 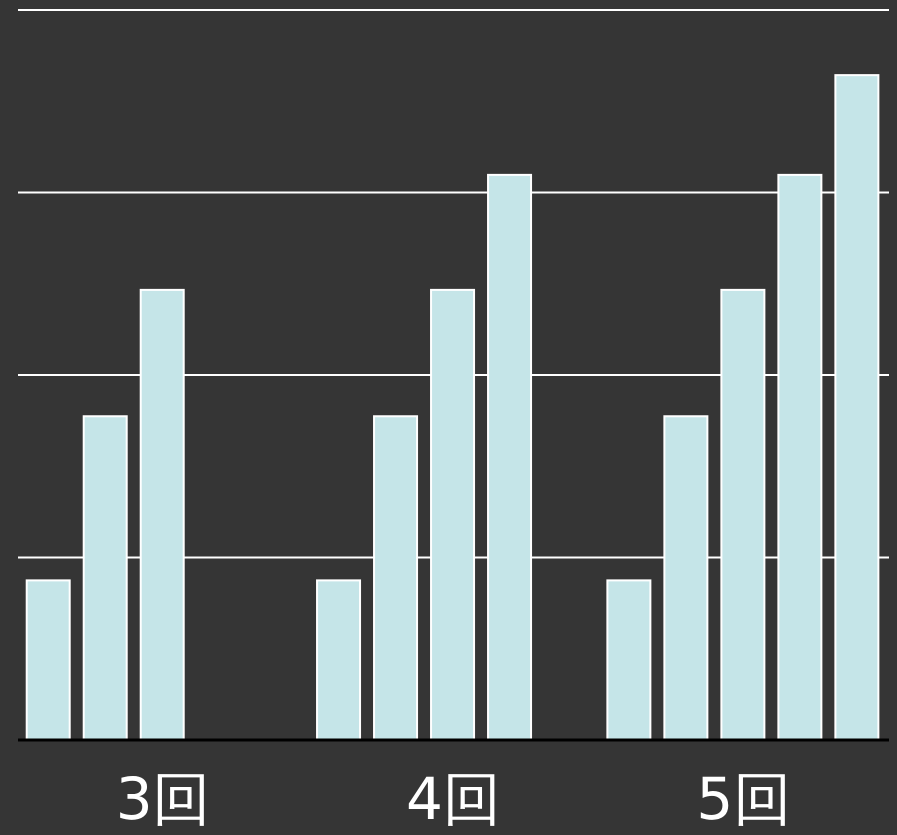 What do you see at coordinates (453, 799) in the screenshot?
I see `x-tick-label: 4回` at bounding box center [453, 799].